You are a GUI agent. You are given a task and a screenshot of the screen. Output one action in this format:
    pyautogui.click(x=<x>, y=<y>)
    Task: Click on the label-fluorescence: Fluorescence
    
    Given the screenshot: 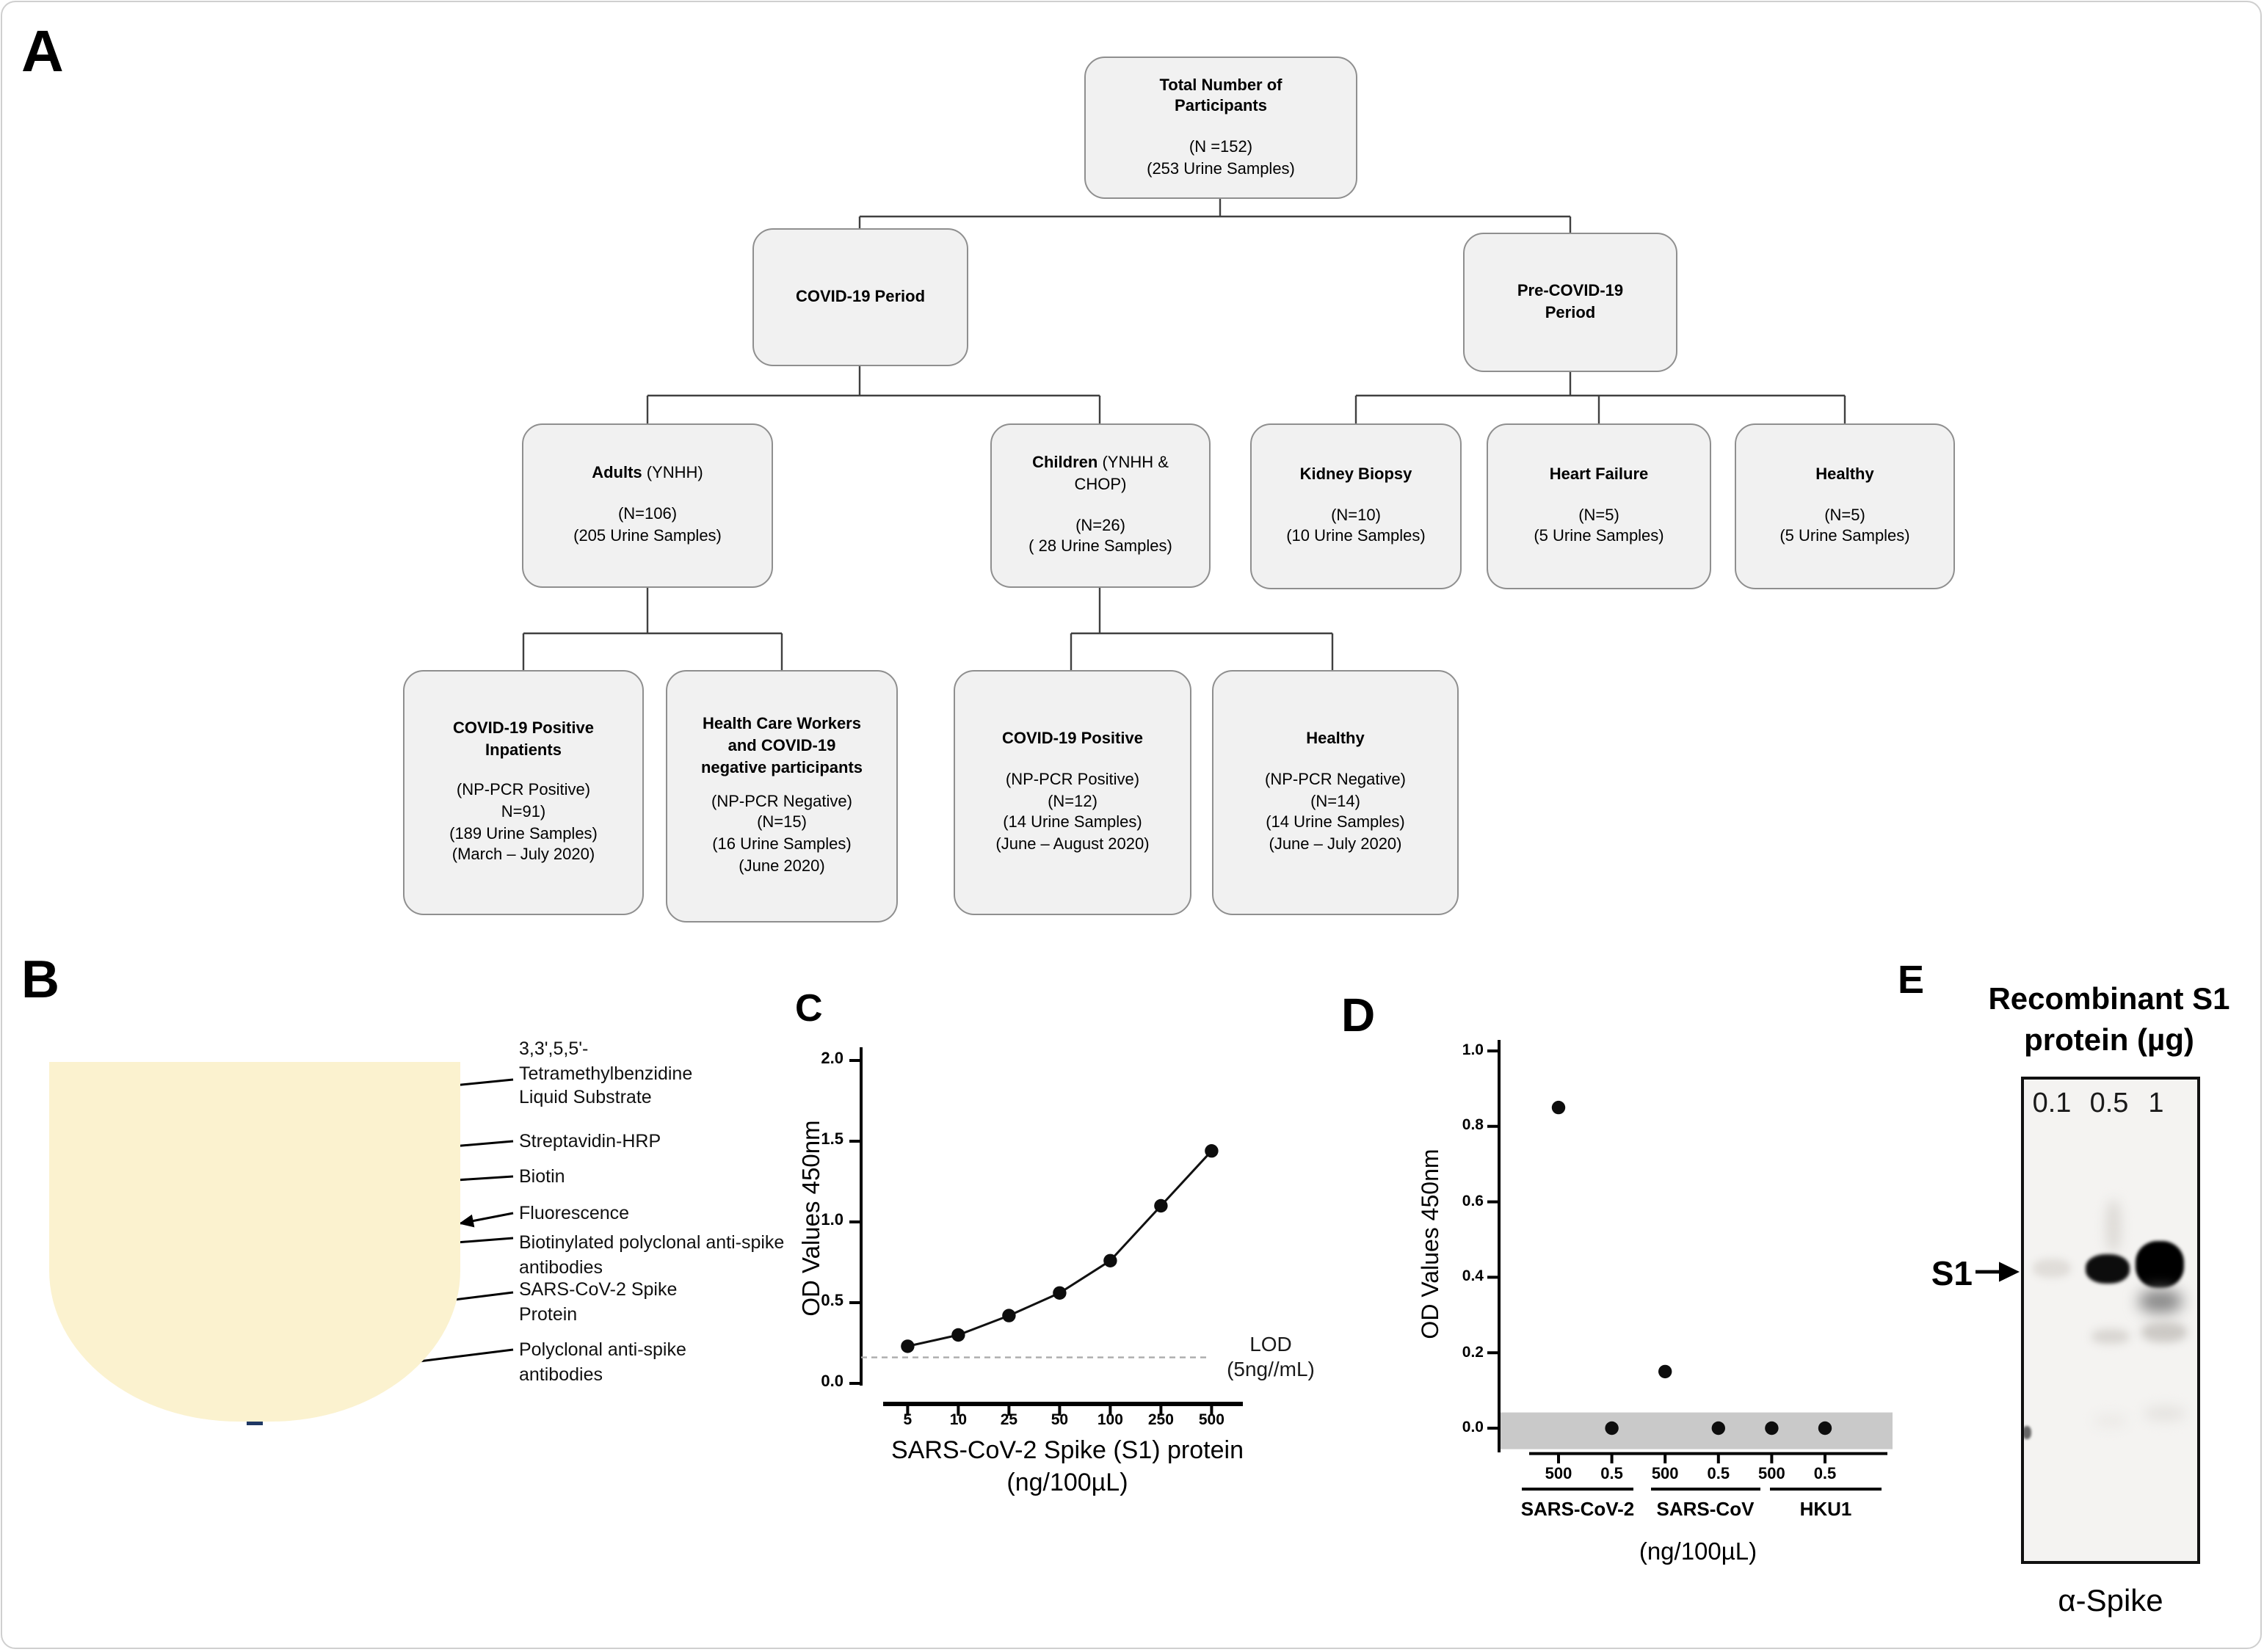 What is the action you would take?
    pyautogui.click(x=574, y=1213)
    